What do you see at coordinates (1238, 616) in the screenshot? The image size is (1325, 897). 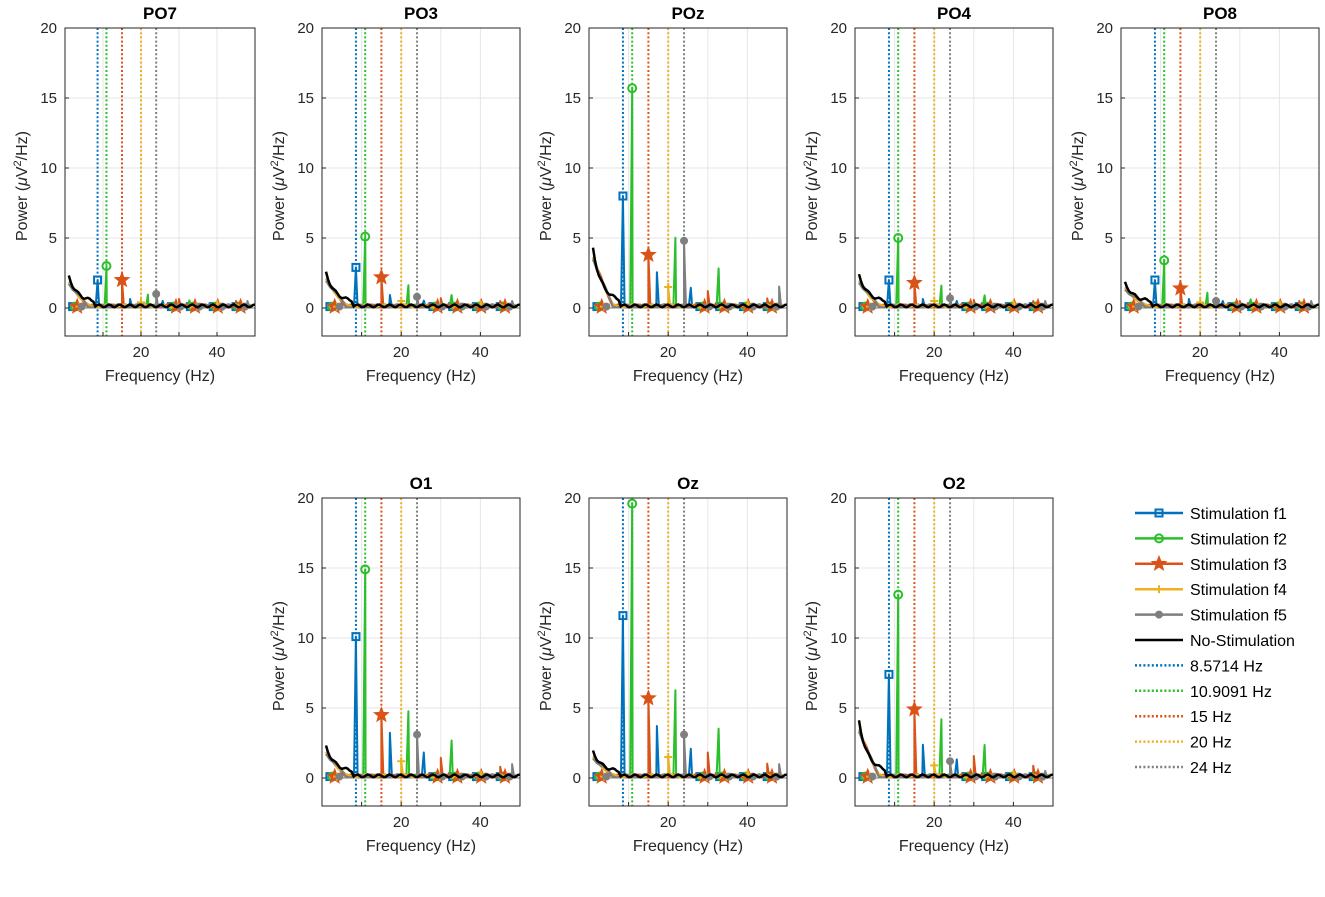 I see `legend-label: Stimulation f5` at bounding box center [1238, 616].